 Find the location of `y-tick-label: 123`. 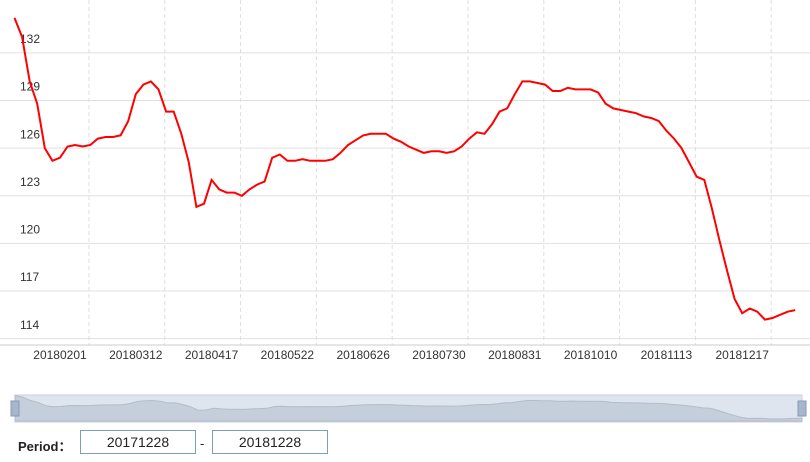

y-tick-label: 123 is located at coordinates (30, 182).